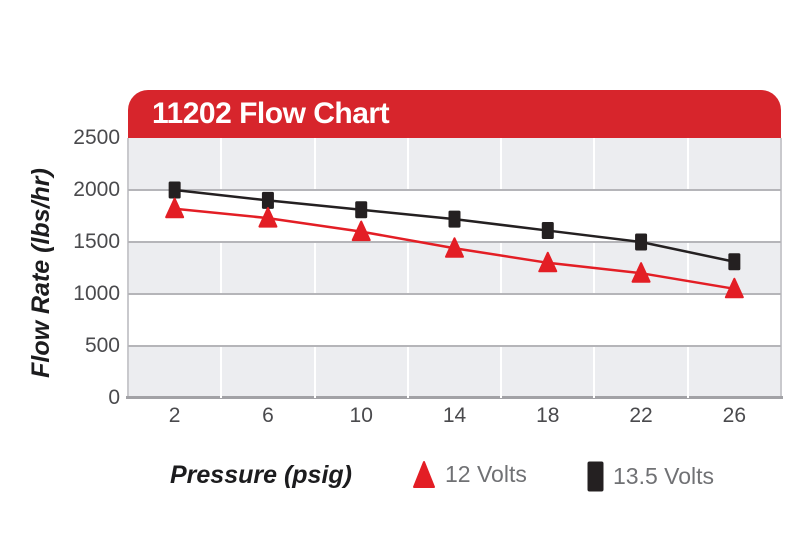 Image resolution: width=800 pixels, height=554 pixels. I want to click on x-tick-label: 10, so click(361, 415).